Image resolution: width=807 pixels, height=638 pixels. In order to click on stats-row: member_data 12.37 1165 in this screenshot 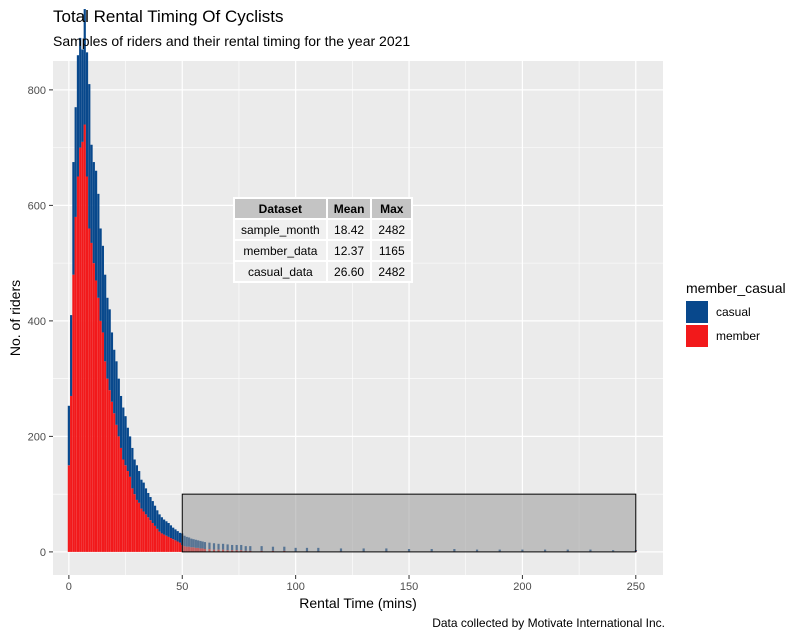, I will do `click(323, 250)`.